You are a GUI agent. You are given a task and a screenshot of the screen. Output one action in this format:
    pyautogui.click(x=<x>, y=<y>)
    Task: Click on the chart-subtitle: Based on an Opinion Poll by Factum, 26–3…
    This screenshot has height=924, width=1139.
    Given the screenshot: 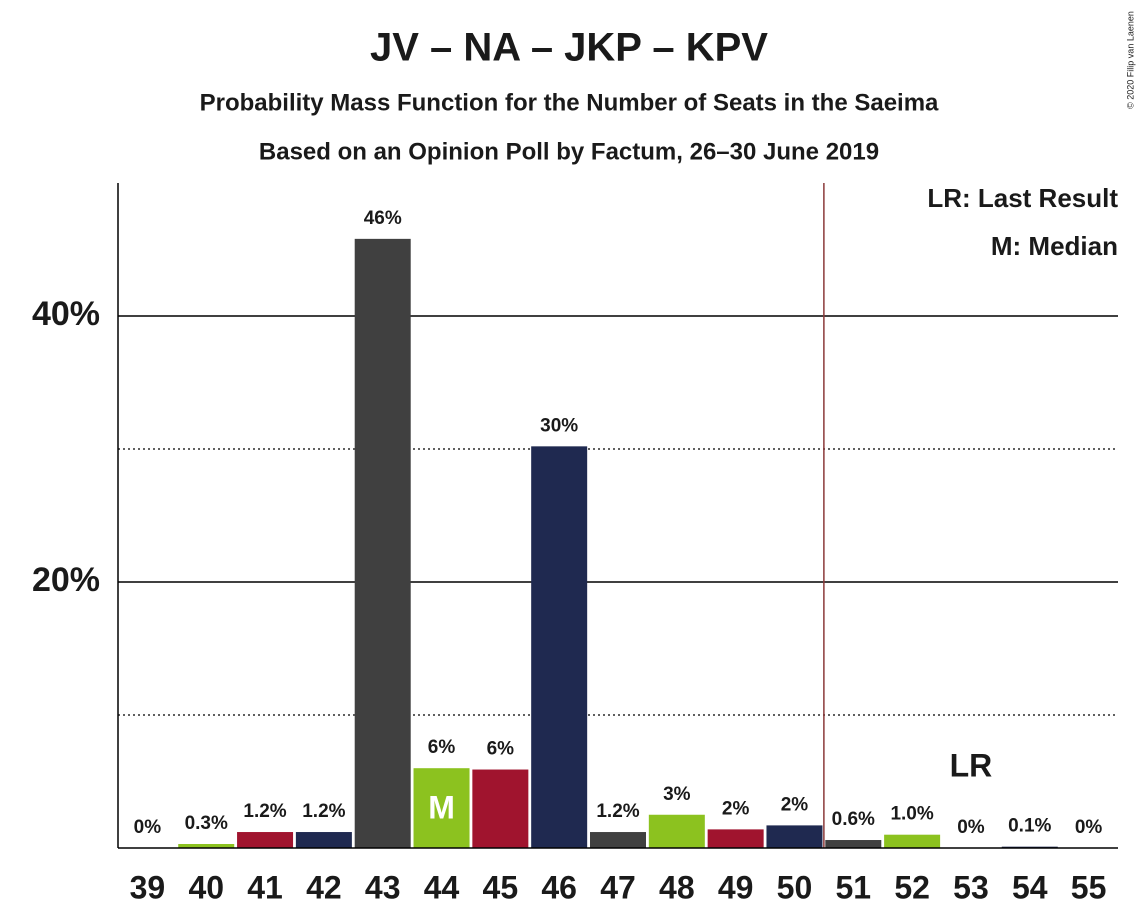 What is the action you would take?
    pyautogui.click(x=569, y=151)
    